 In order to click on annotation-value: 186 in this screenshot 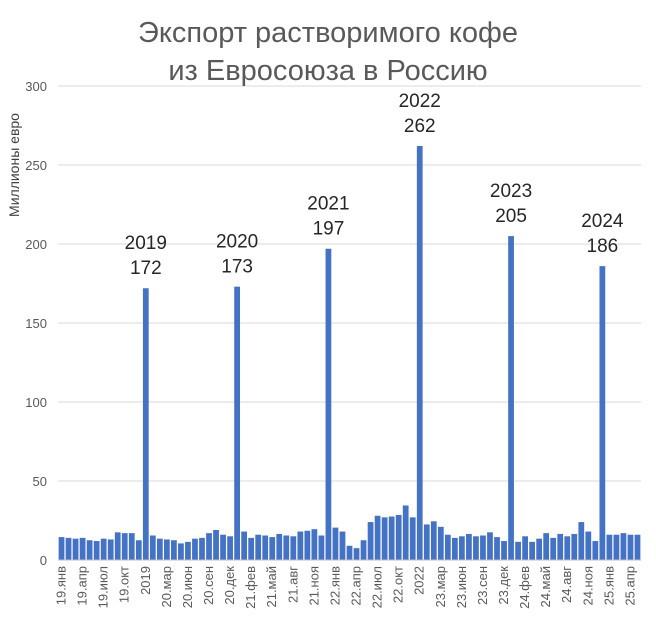, I will do `click(603, 246)`.